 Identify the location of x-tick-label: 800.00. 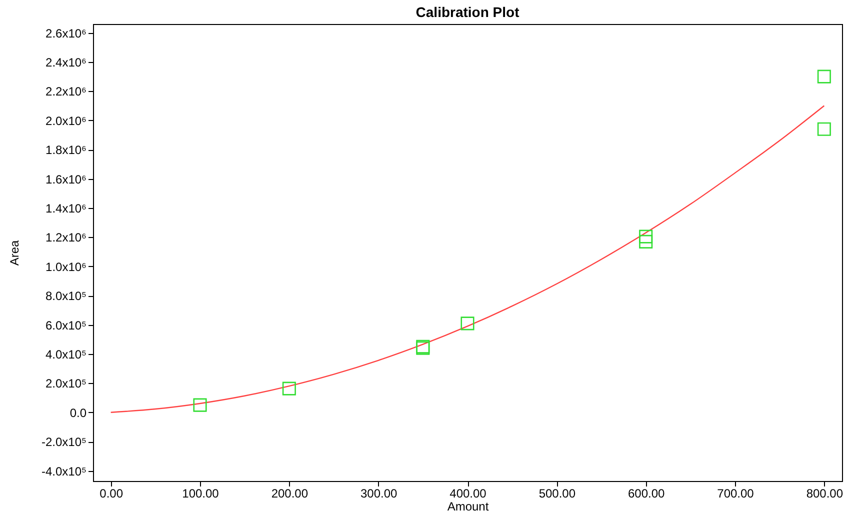
(825, 493).